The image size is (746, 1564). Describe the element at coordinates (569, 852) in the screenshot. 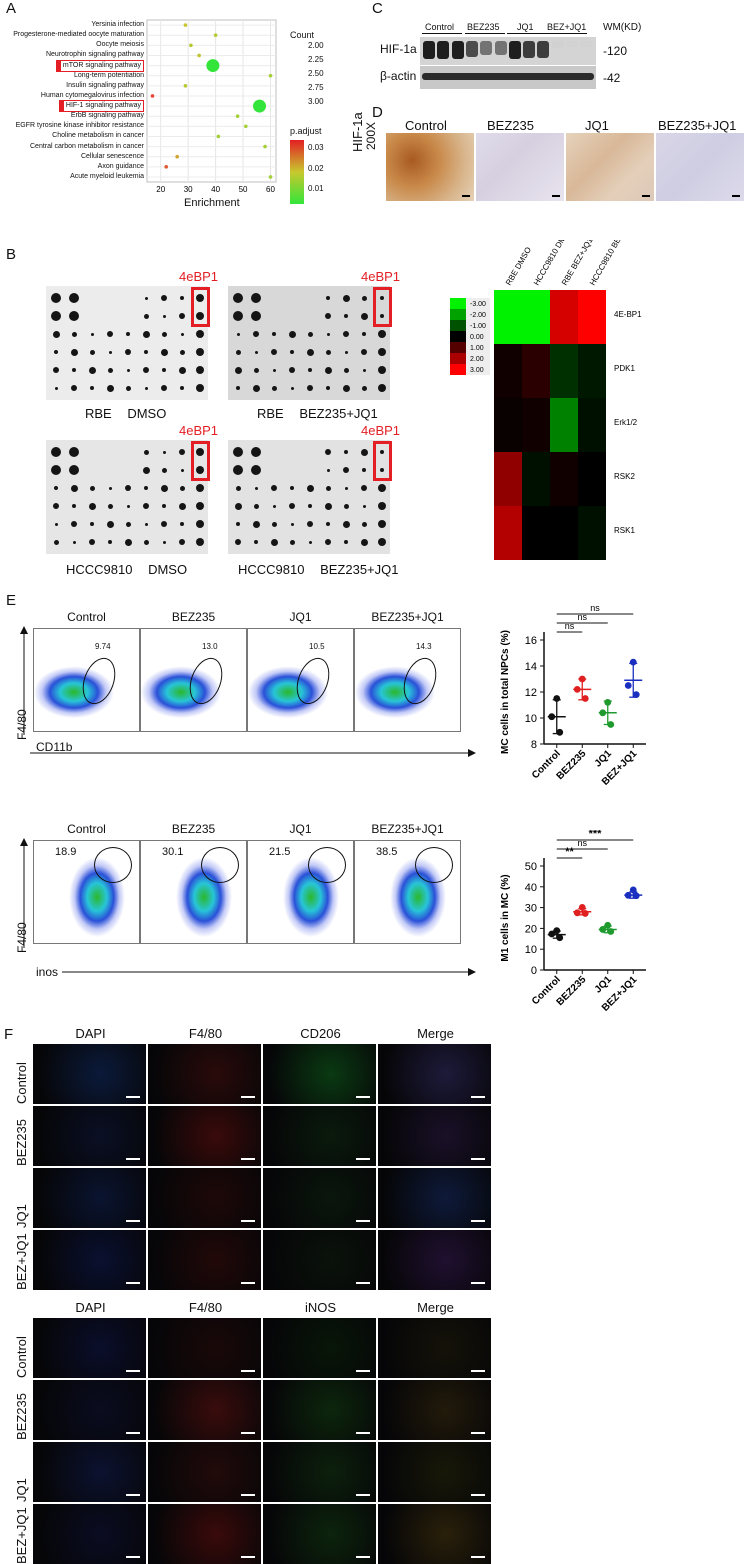

I see `significance-label: **` at that location.